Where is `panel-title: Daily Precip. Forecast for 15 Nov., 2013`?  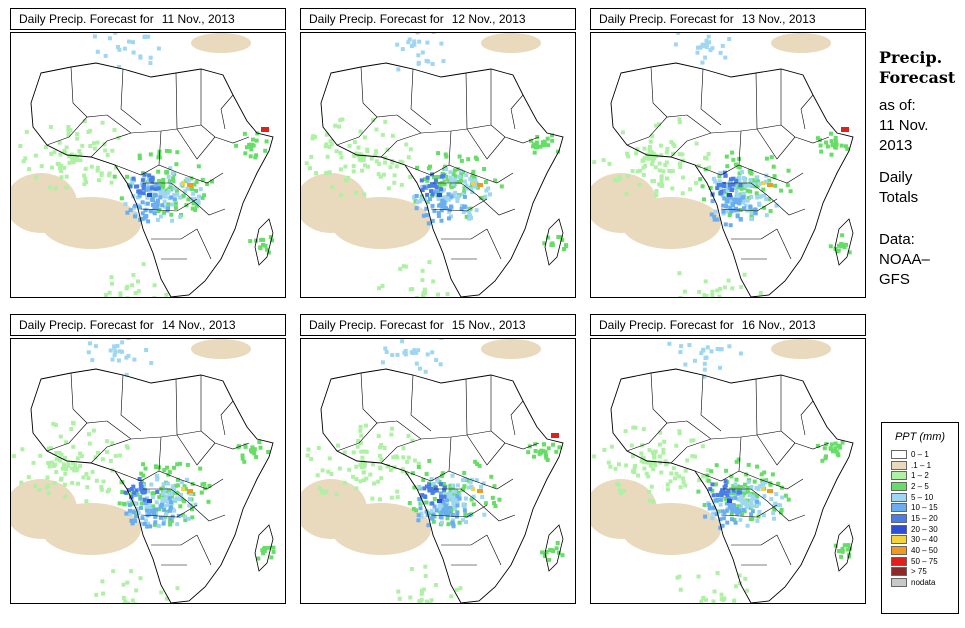 panel-title: Daily Precip. Forecast for 15 Nov., 2013 is located at coordinates (438, 325).